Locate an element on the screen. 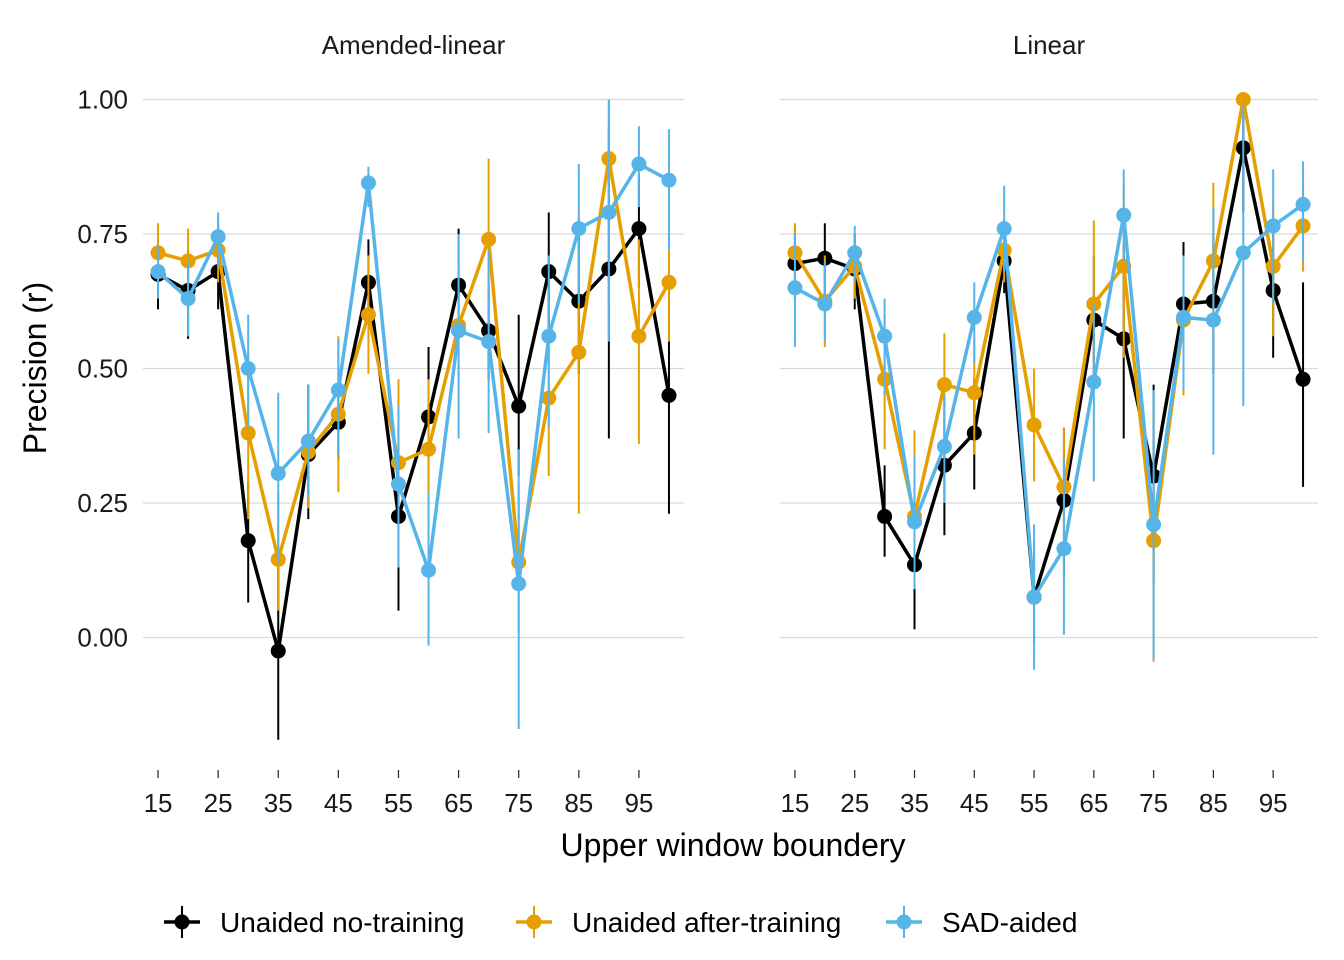 The height and width of the screenshot is (960, 1344). legend-label: Unaided after-training is located at coordinates (706, 922).